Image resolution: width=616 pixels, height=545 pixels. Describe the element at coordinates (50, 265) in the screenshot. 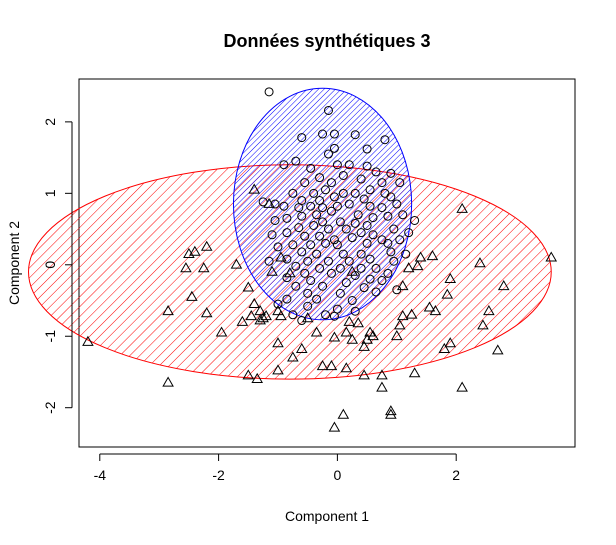

I see `y-tick-label: 0` at that location.